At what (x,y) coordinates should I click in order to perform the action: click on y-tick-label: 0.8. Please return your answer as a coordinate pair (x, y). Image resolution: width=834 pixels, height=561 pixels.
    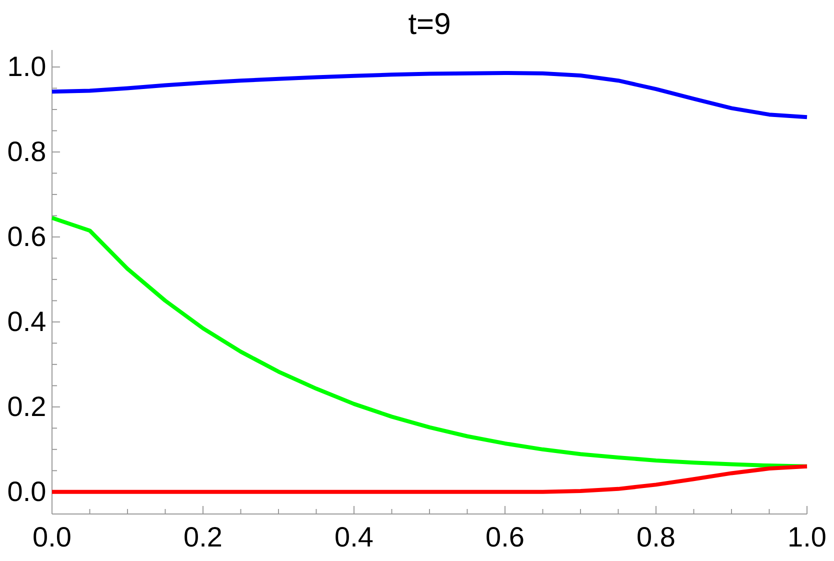
    Looking at the image, I should click on (26, 151).